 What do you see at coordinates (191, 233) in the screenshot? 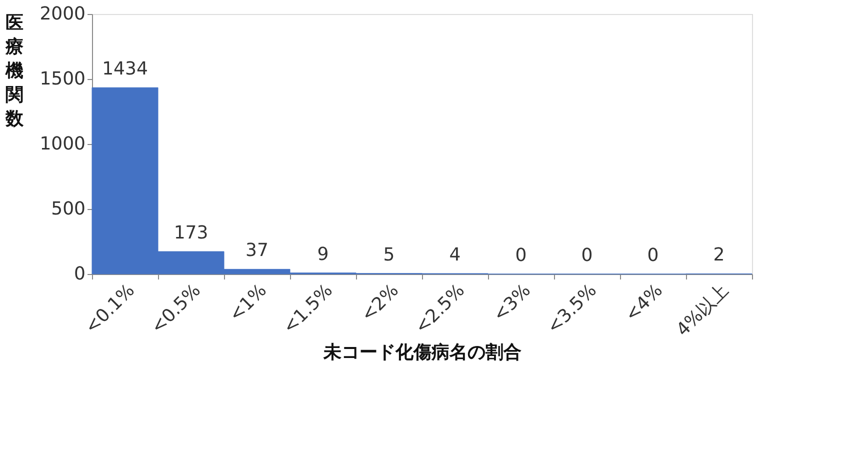
I see `data-label: 173` at bounding box center [191, 233].